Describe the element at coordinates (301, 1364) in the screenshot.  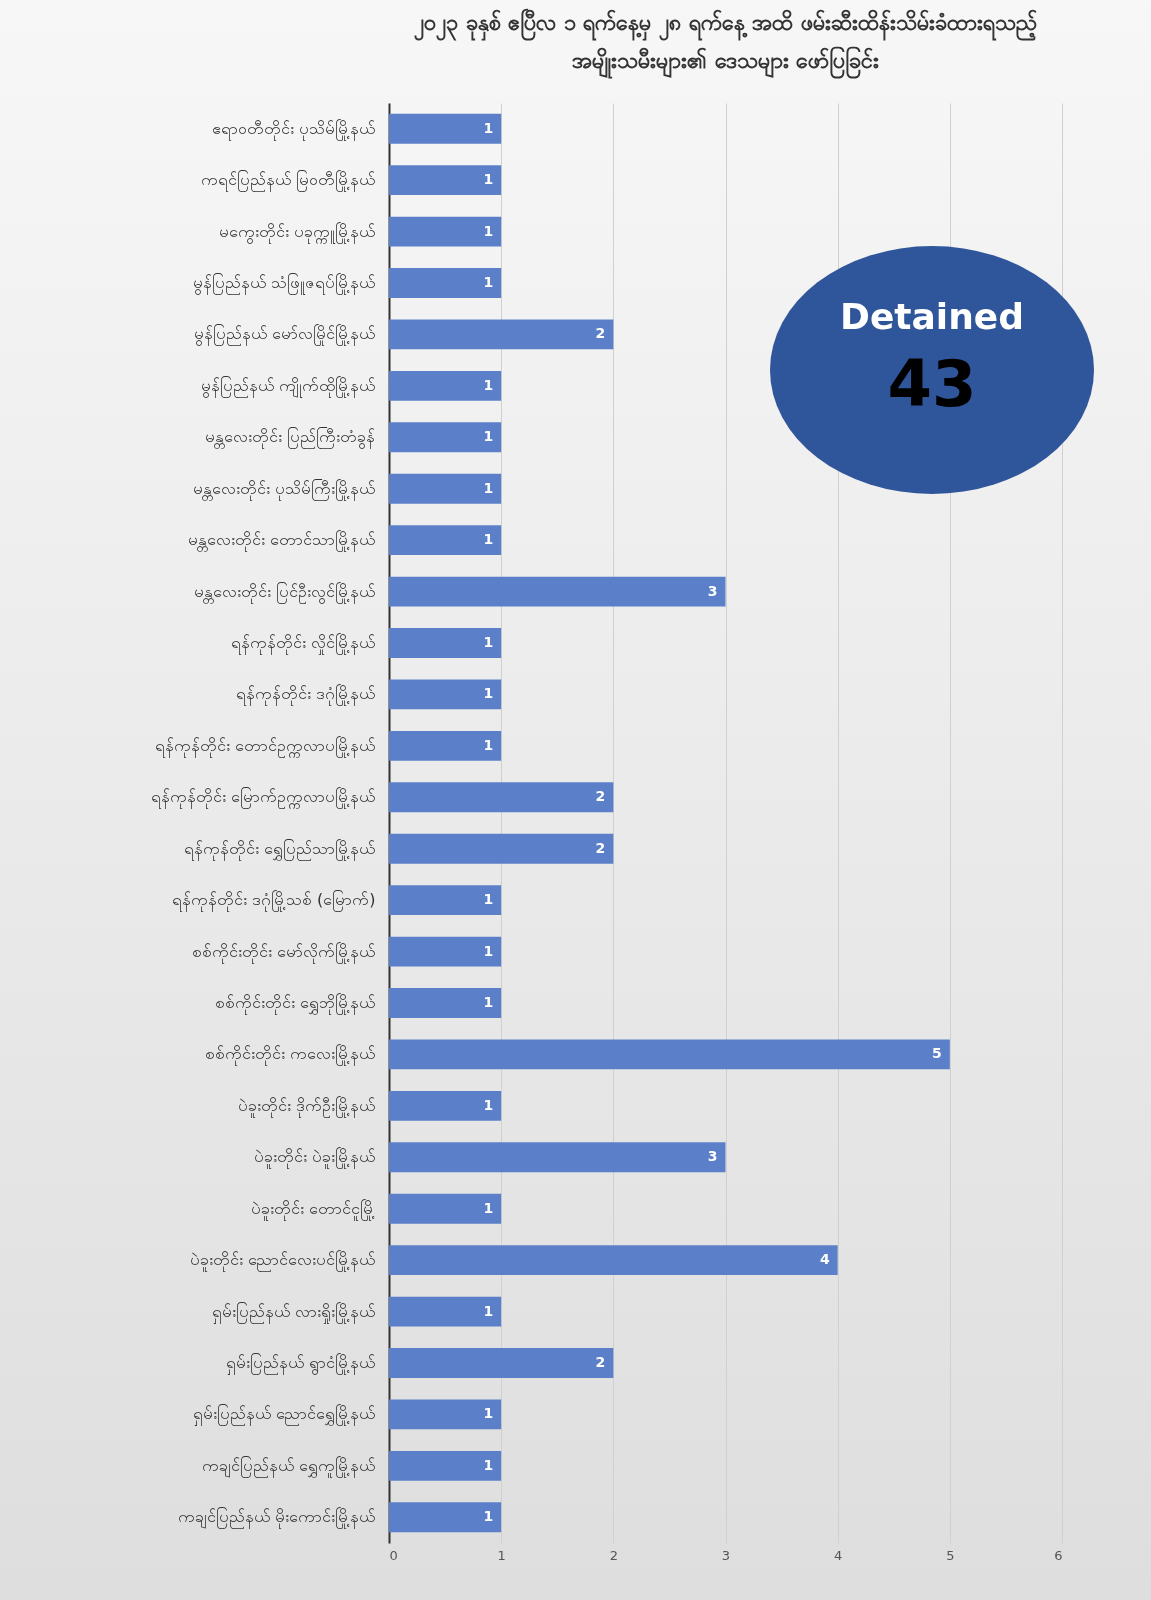
I see `y-tick-label: ရှမ်းပြည်နယ် ရွာငံမြို့နယ်` at that location.